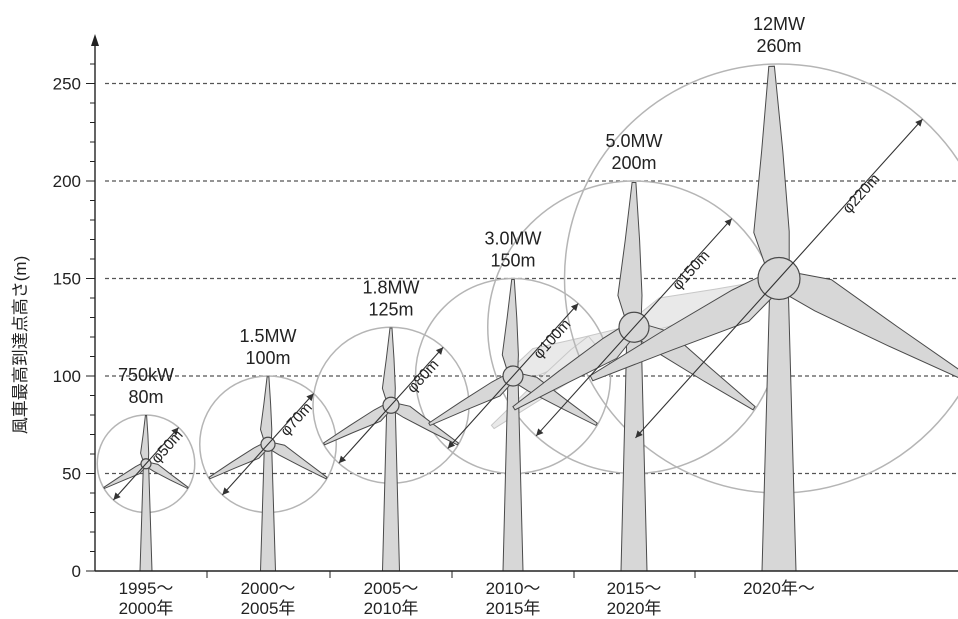 The image size is (958, 619). What do you see at coordinates (267, 358) in the screenshot?
I see `height-label: 100m` at bounding box center [267, 358].